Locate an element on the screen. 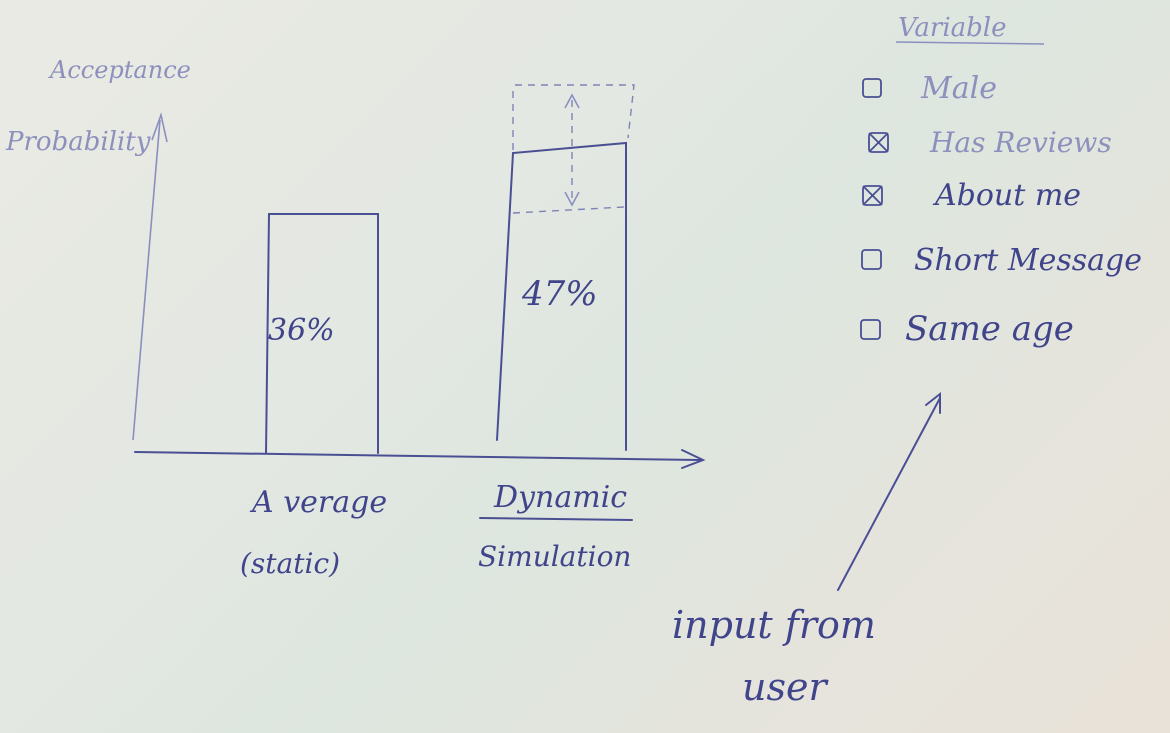 This screenshot has height=733, width=1170. checkbox-label-about-me: About me is located at coordinates (1006, 195).